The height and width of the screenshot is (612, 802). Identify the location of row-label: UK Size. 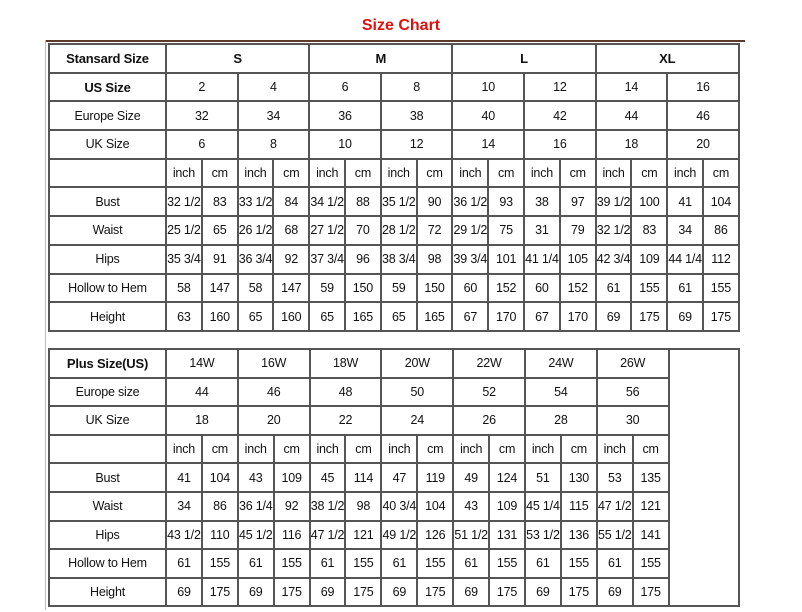
(107, 144).